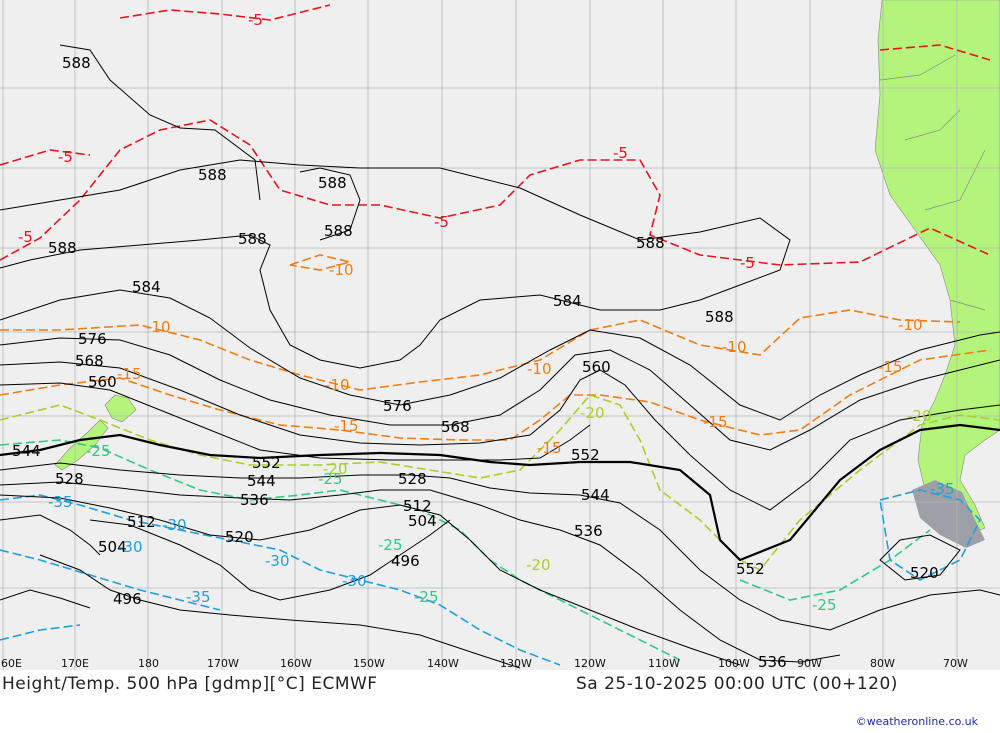 This screenshot has height=733, width=1000. I want to click on land-new-zealand-north, so click(120, 408).